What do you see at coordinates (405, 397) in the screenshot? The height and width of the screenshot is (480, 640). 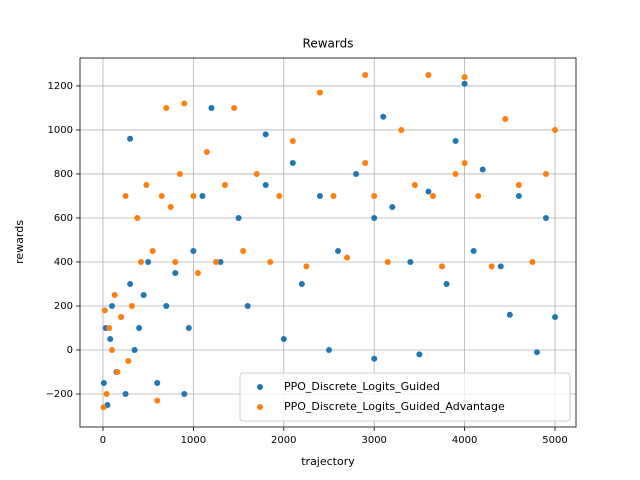 I see `legend-box` at bounding box center [405, 397].